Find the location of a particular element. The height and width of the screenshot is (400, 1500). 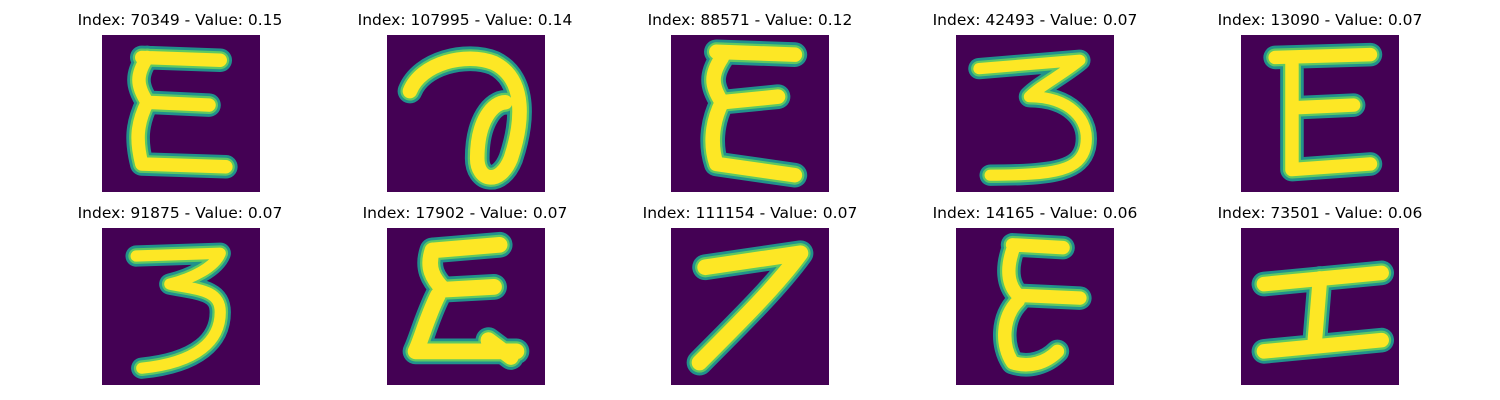

panel-title: Index: 91875 - Value: 0.07 is located at coordinates (180, 213).